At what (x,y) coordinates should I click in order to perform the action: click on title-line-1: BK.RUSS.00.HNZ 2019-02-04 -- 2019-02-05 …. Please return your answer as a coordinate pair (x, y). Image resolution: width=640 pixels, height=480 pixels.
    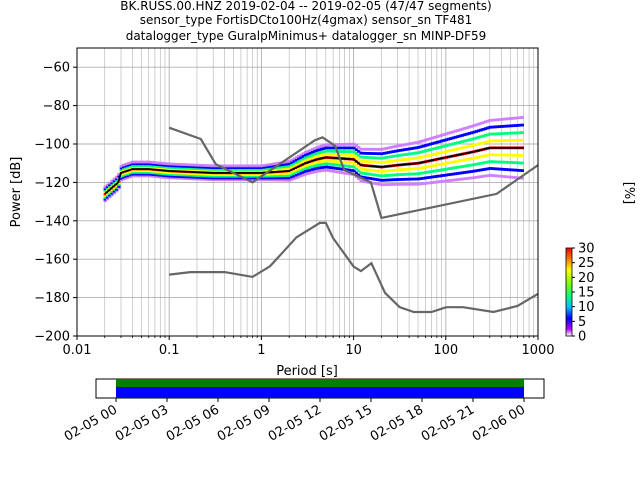
    Looking at the image, I should click on (305, 6).